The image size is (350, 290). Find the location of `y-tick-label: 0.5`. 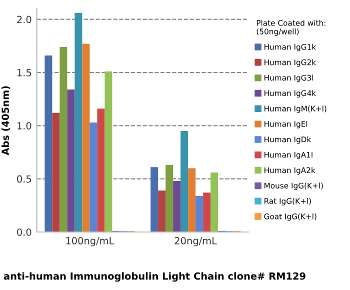

y-tick-label: 0.5 is located at coordinates (24, 179).